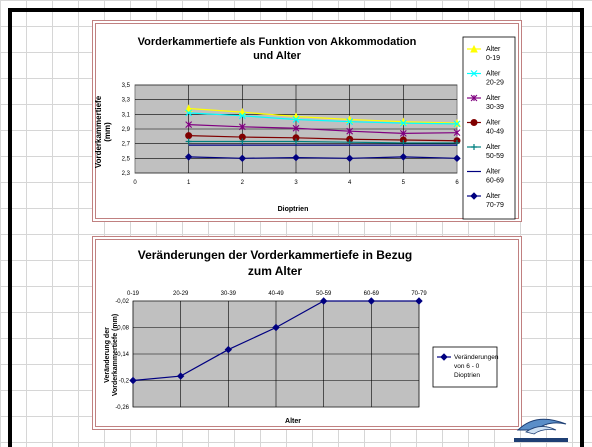 The width and height of the screenshot is (592, 447). I want to click on chart2-ylabel-line2: Vorderkammertiefe (mm), so click(115, 355).